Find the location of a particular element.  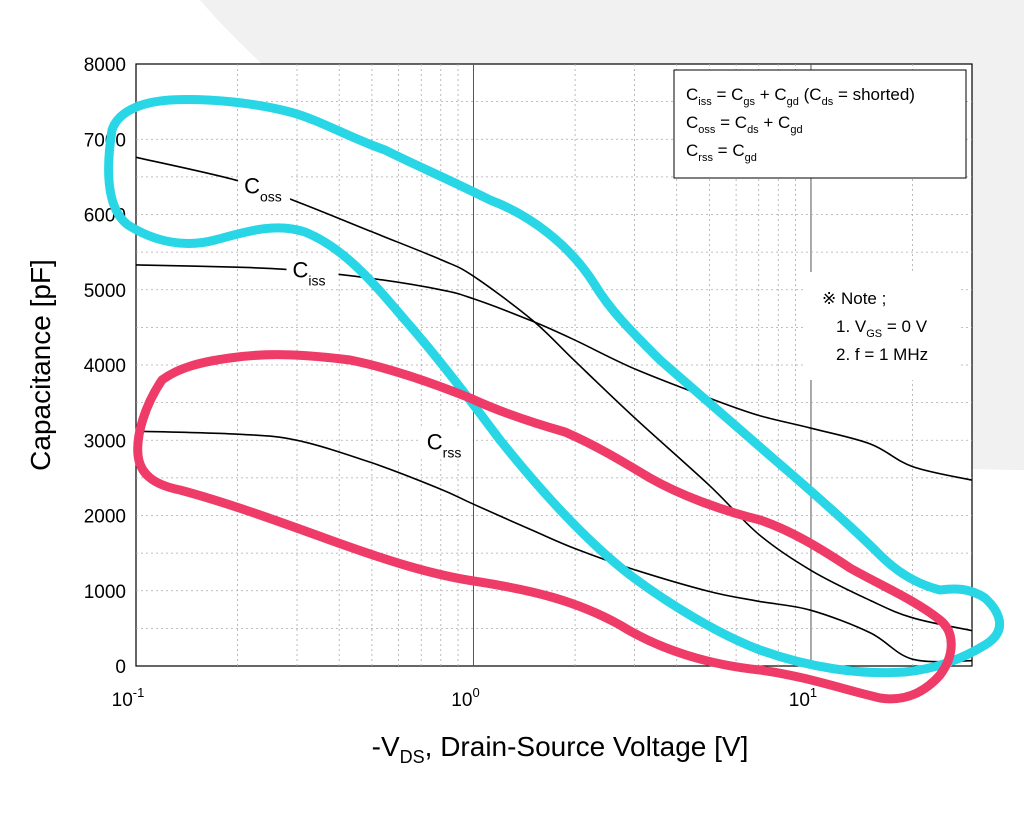

curve-label-ciss: Ciss is located at coordinates (308, 273).